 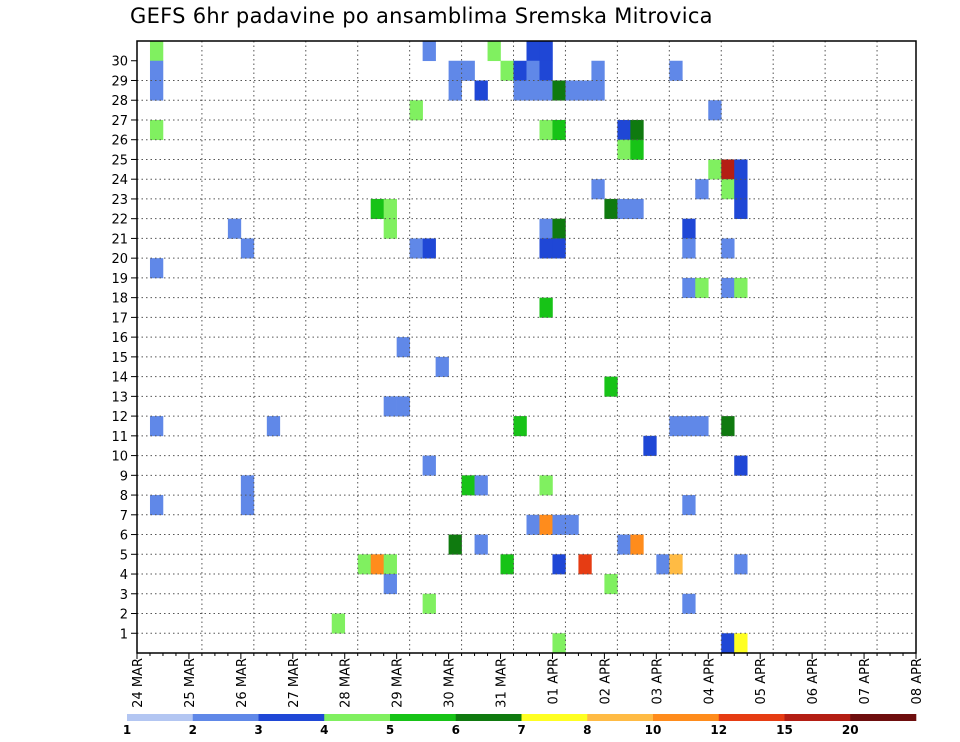 What do you see at coordinates (917, 681) in the screenshot?
I see `x-tick-label: 08 APR` at bounding box center [917, 681].